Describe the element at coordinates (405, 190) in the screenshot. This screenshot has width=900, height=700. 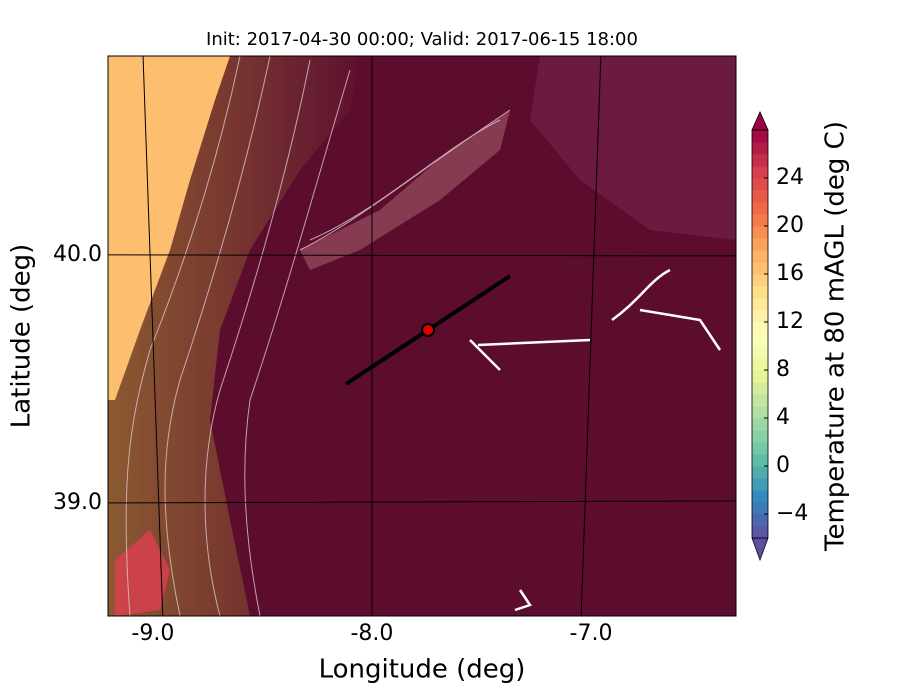
I see `ridge` at that location.